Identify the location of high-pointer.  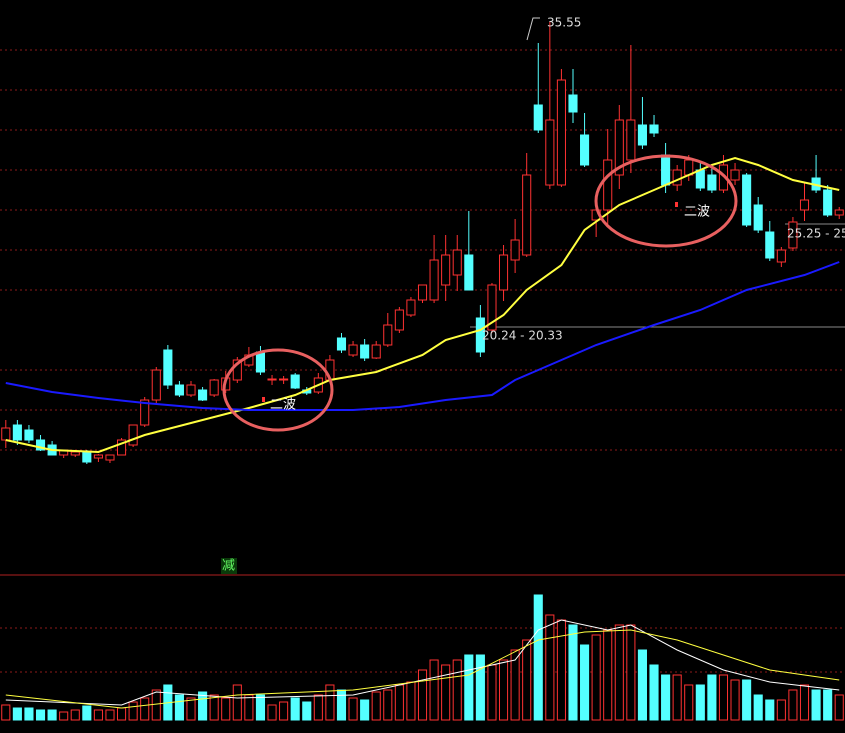
(533, 29).